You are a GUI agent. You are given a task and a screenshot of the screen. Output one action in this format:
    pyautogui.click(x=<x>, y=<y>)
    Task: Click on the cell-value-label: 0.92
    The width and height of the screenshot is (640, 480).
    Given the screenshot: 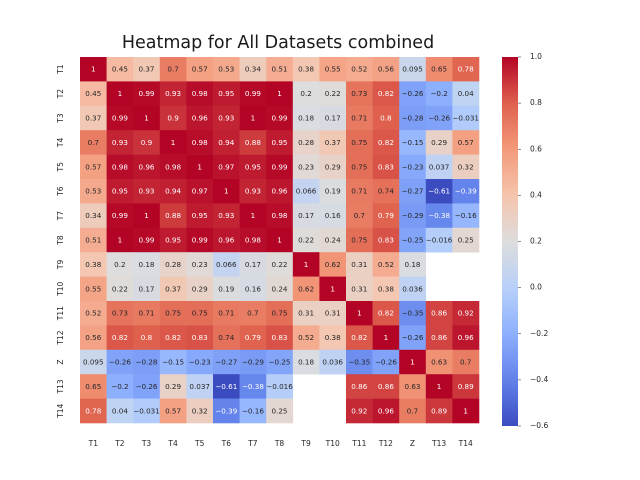 What is the action you would take?
    pyautogui.click(x=359, y=410)
    